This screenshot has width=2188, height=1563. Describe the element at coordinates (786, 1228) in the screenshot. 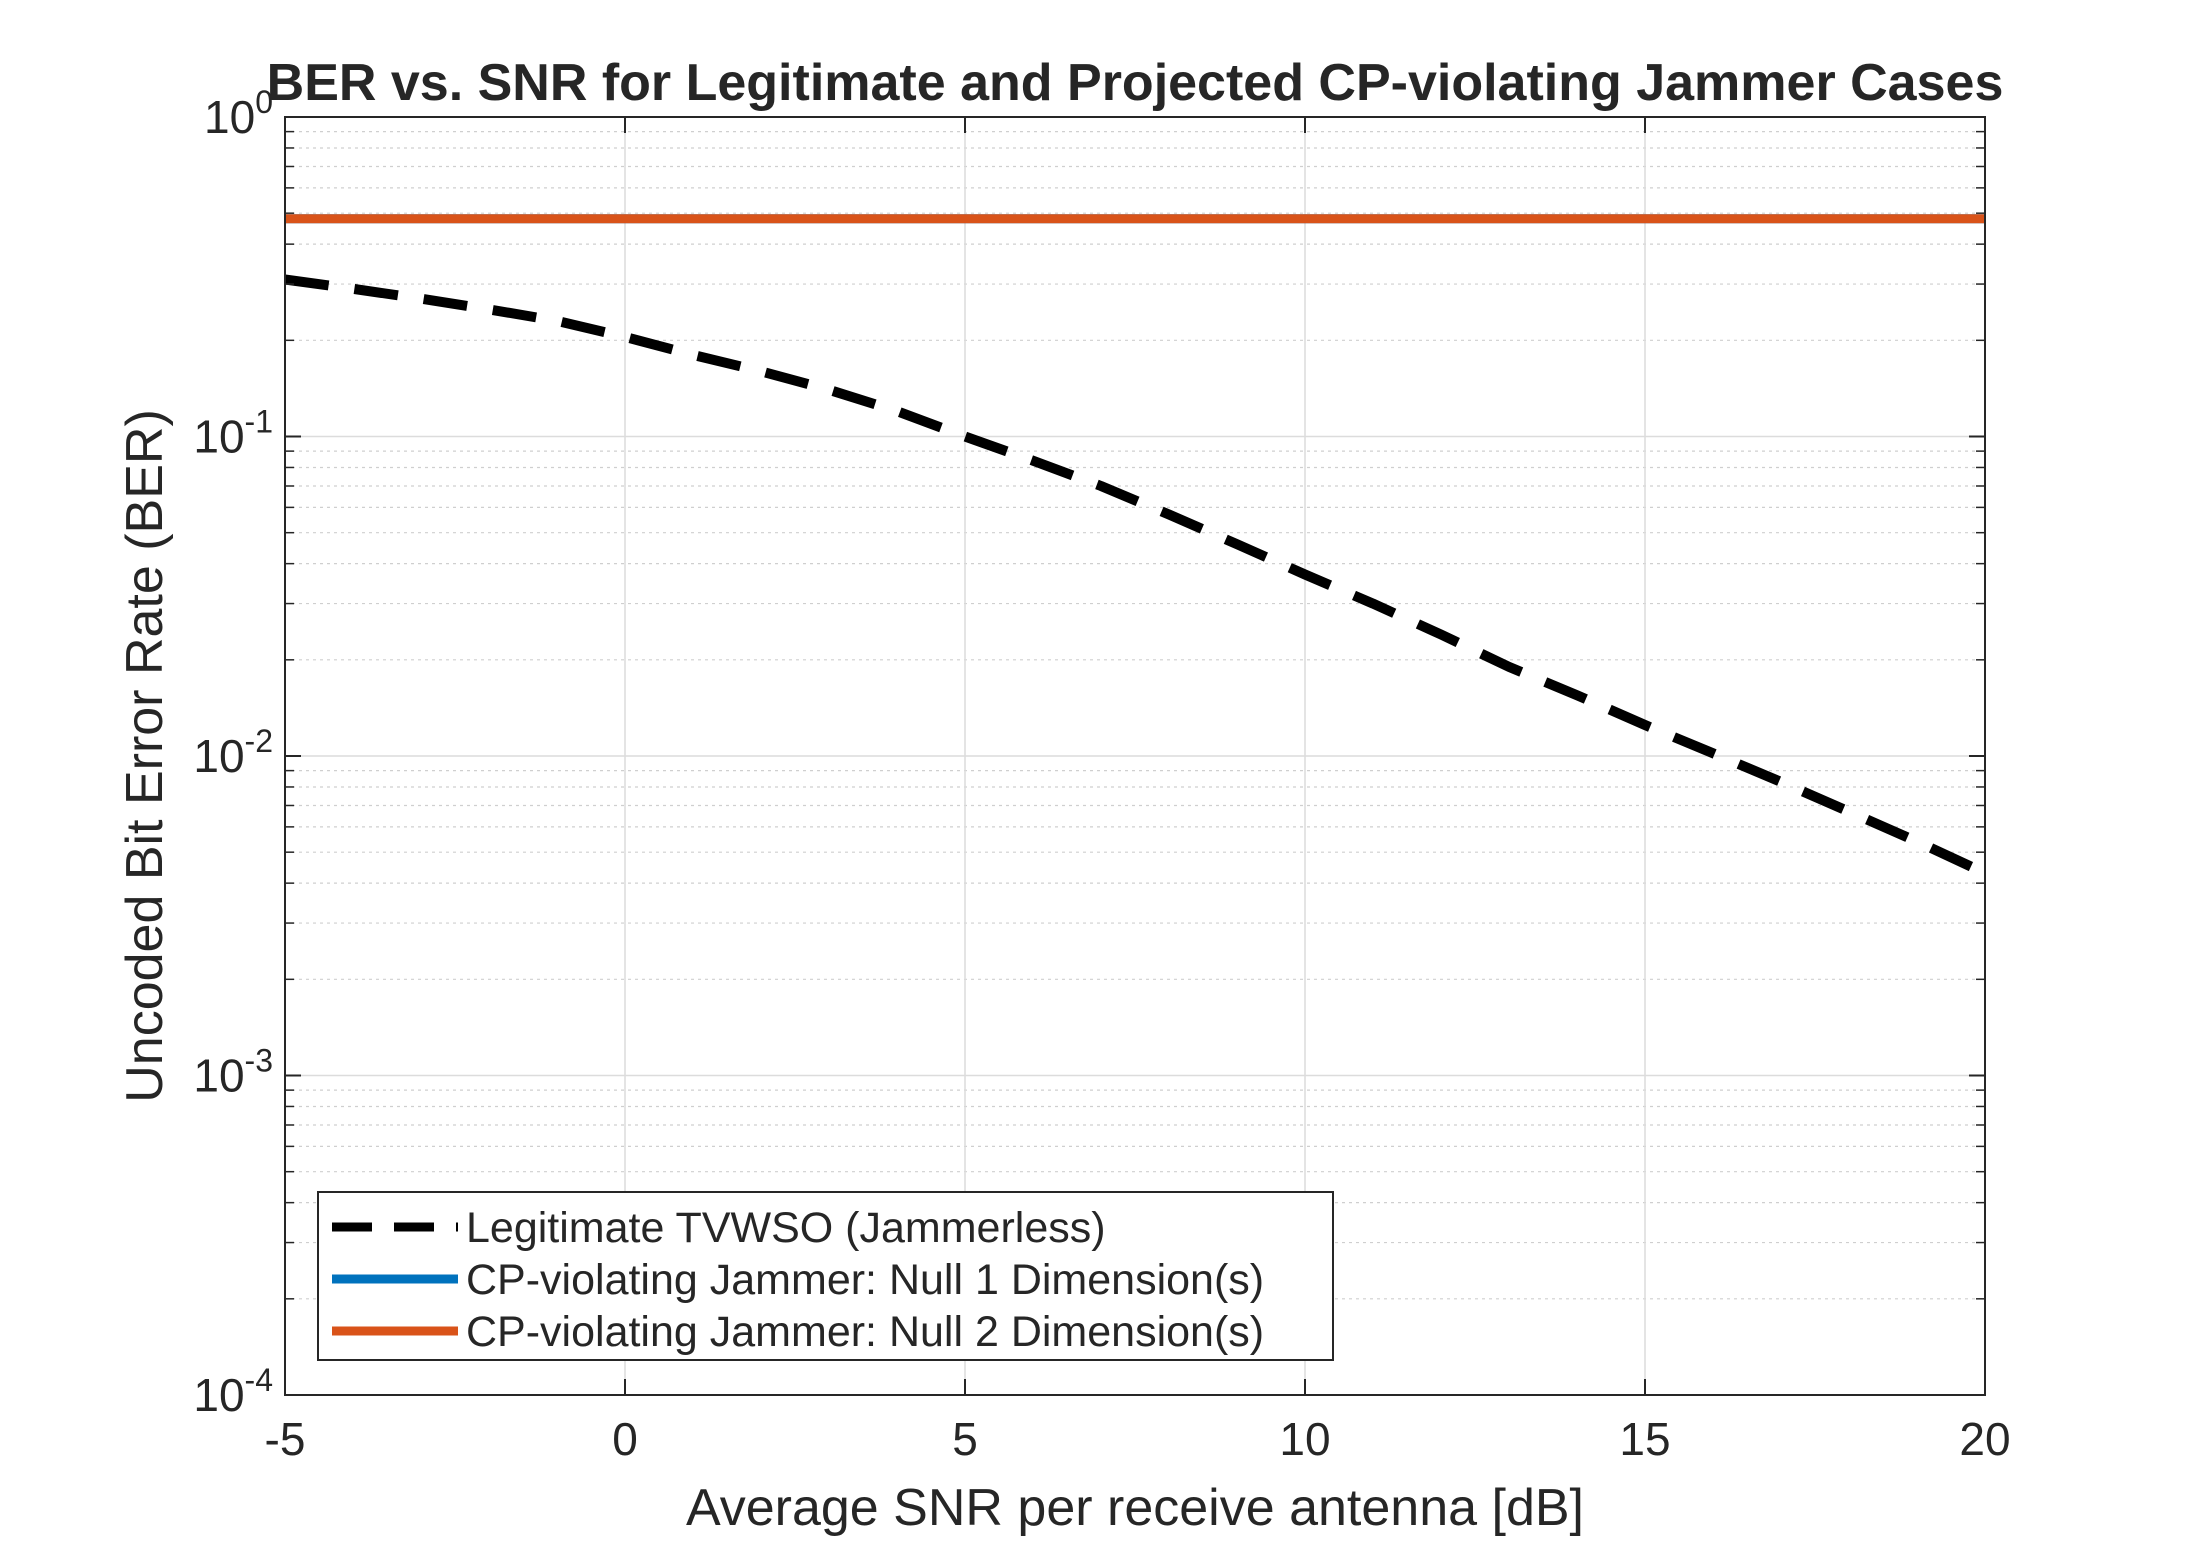

I see `legend-label: Legitimate TVWSO (Jammerless)` at that location.